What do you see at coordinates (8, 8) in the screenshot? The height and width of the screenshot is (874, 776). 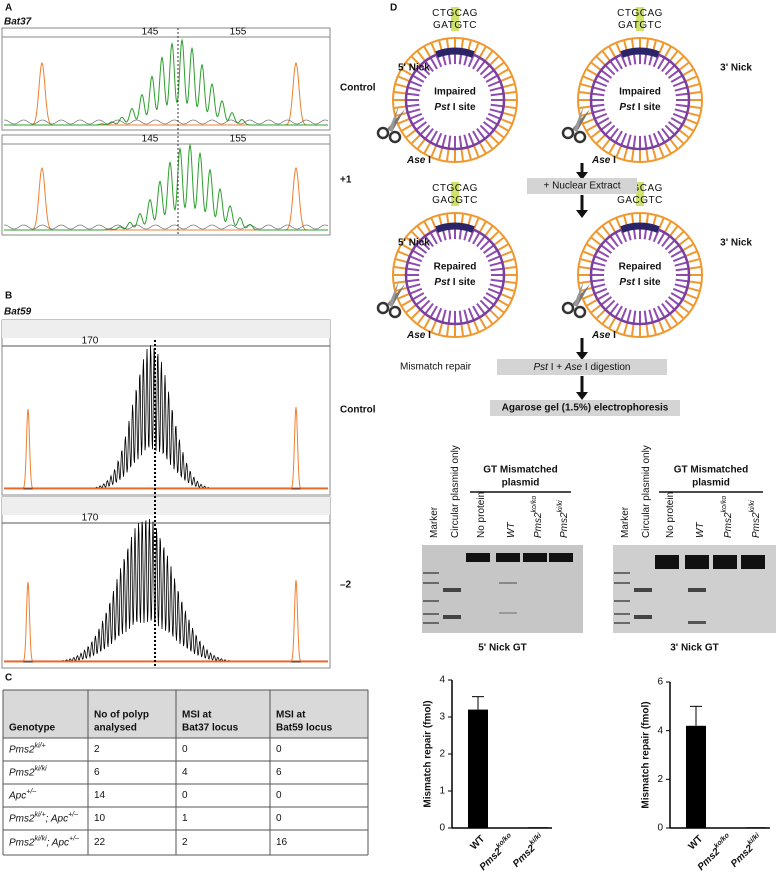 I see `panel-label: A` at bounding box center [8, 8].